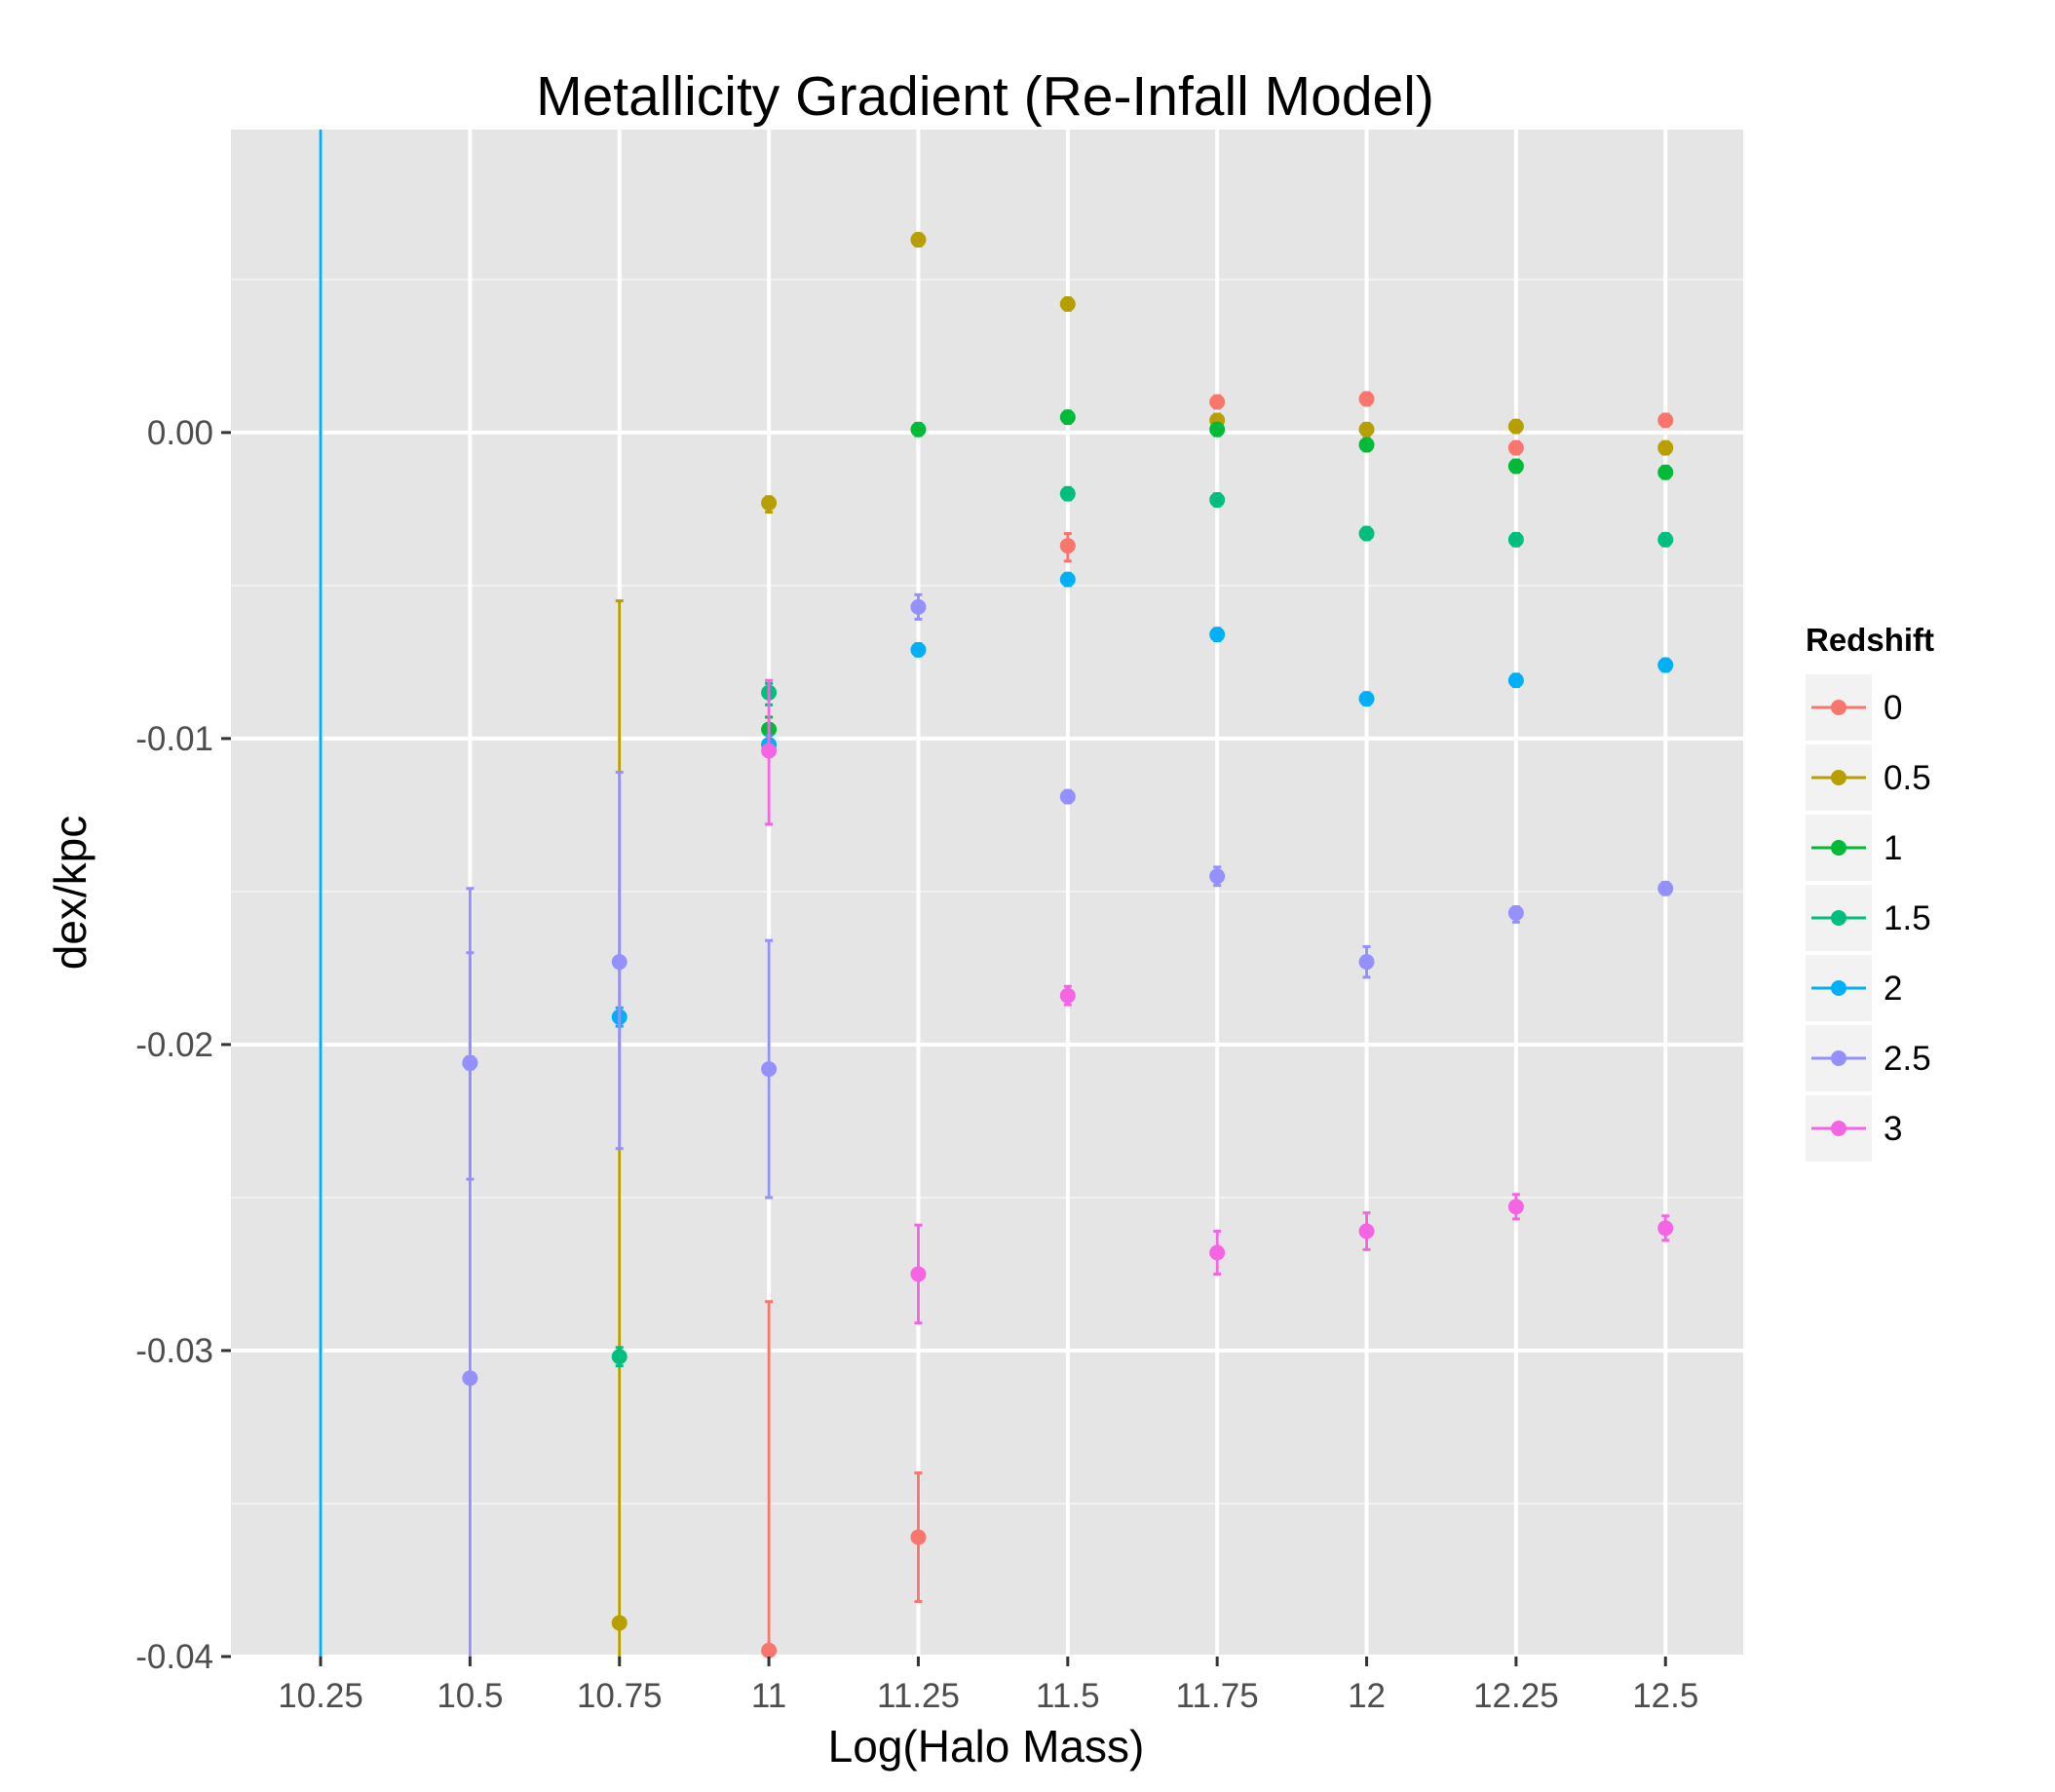 This screenshot has height=1792, width=2055. I want to click on legend: Redshift 0 0.5 1 1.5 2 2.5 3, so click(1870, 892).